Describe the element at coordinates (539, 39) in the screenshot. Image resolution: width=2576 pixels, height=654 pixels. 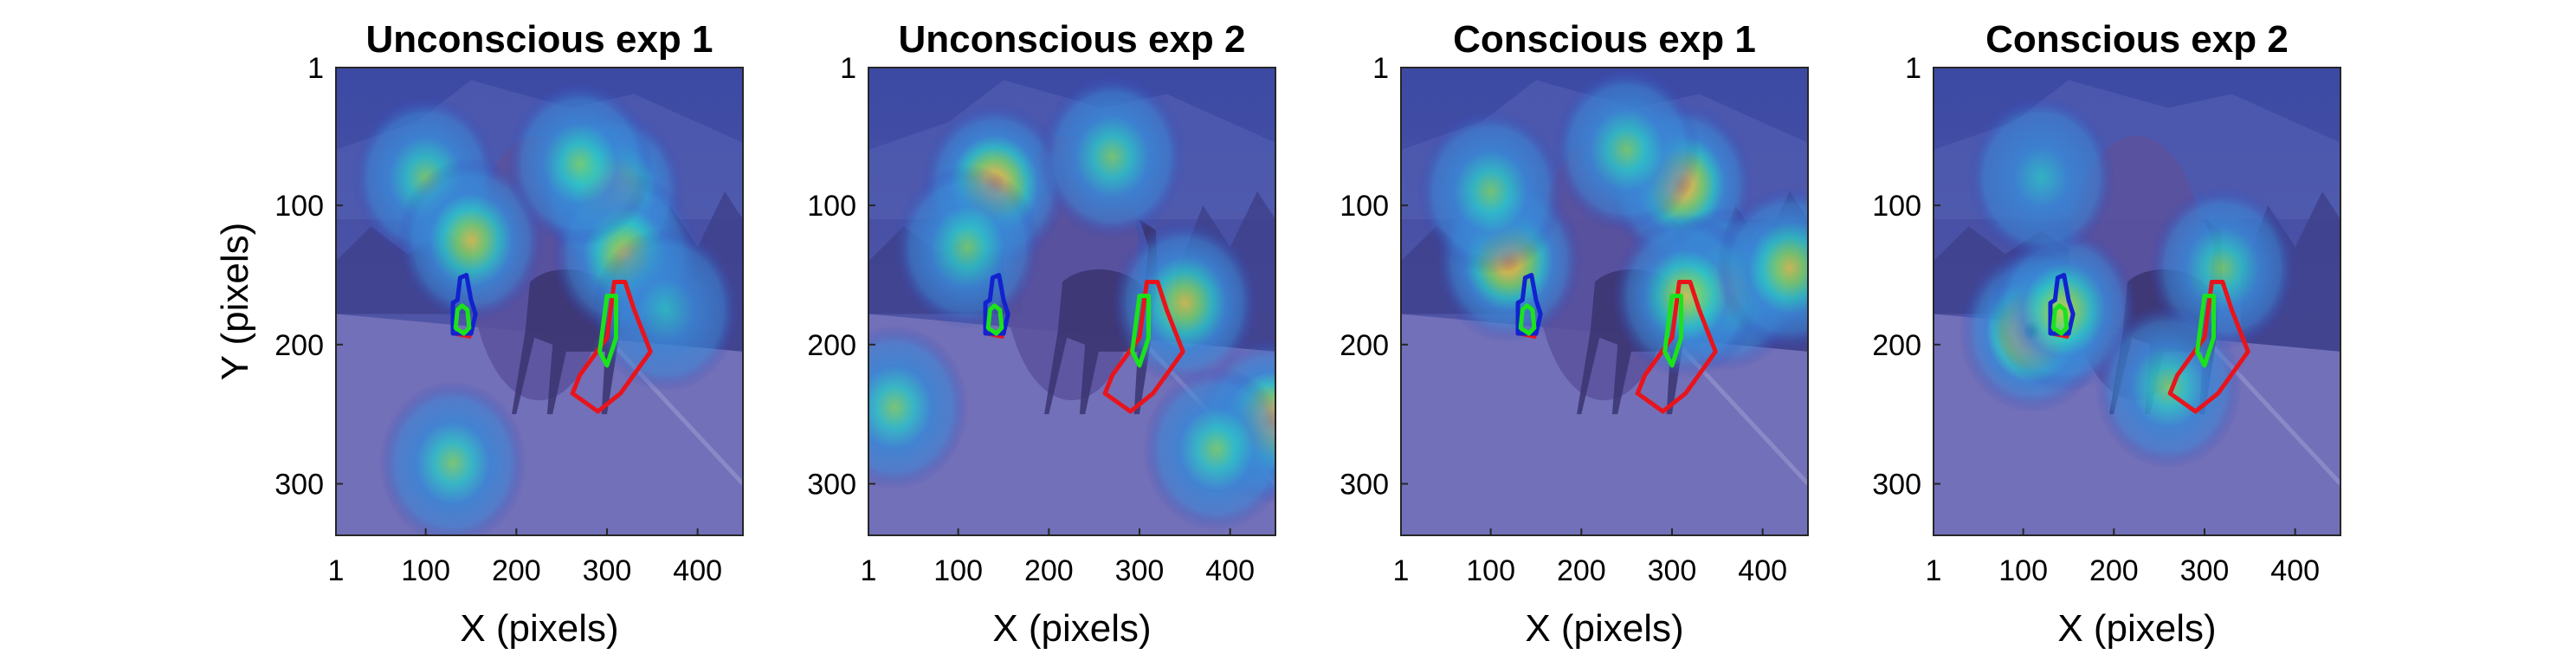
I see `panel-title: Unconscious exp 1` at that location.